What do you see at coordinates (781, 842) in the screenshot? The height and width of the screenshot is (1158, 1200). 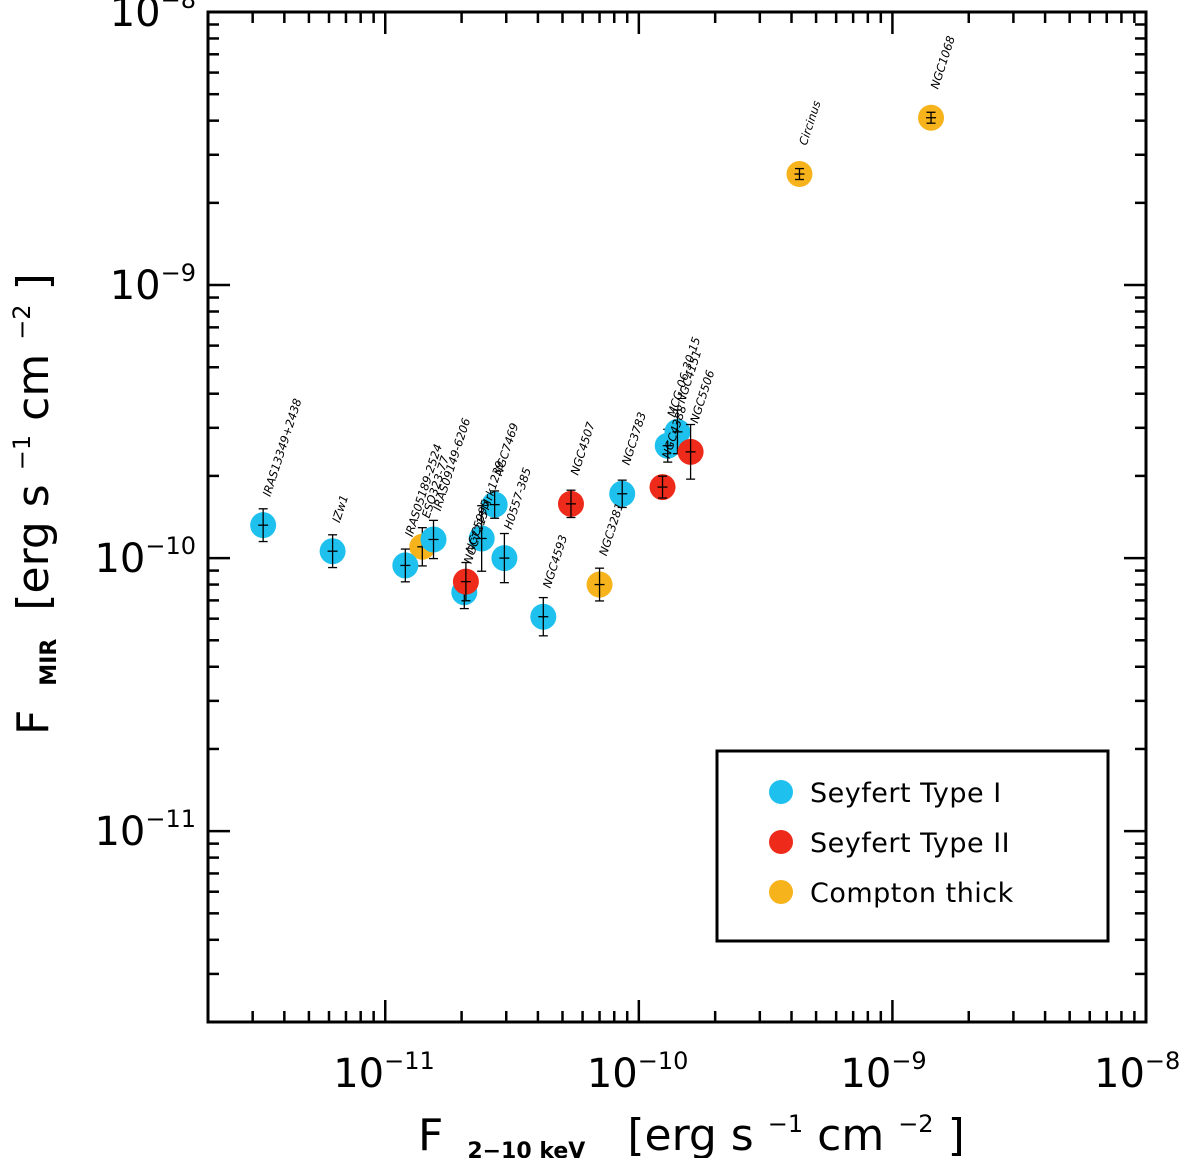 I see `legend-marker-seyfert2` at bounding box center [781, 842].